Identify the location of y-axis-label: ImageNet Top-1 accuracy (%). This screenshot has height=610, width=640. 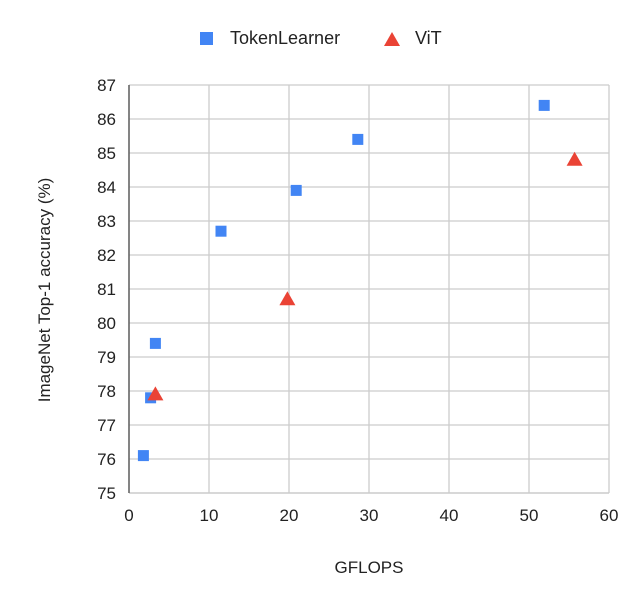
(44, 290).